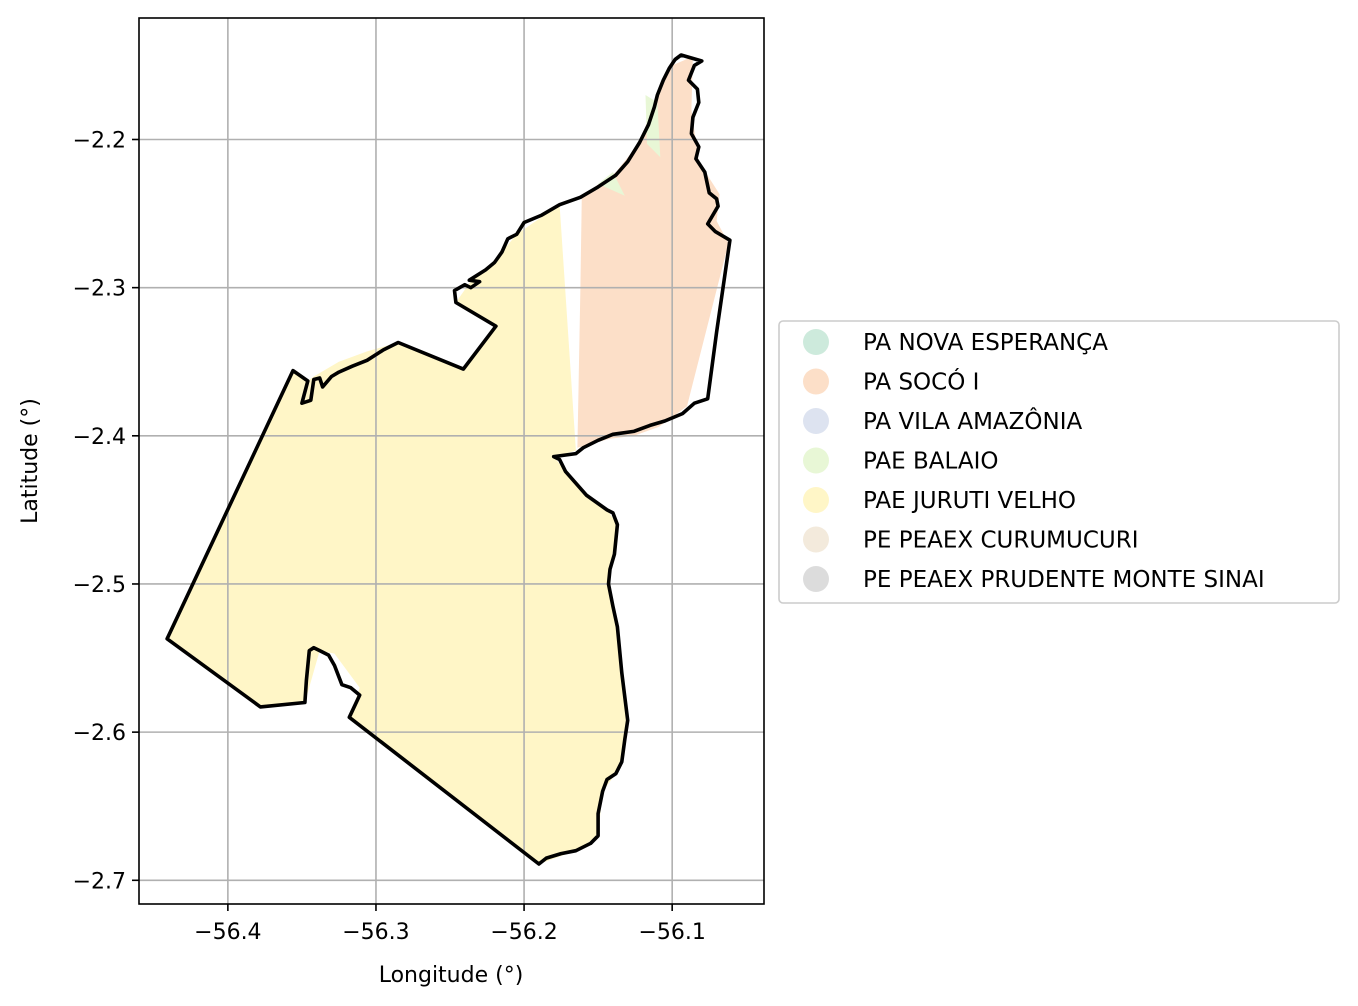  What do you see at coordinates (523, 932) in the screenshot?
I see `x-tick-label-2: −56.2` at bounding box center [523, 932].